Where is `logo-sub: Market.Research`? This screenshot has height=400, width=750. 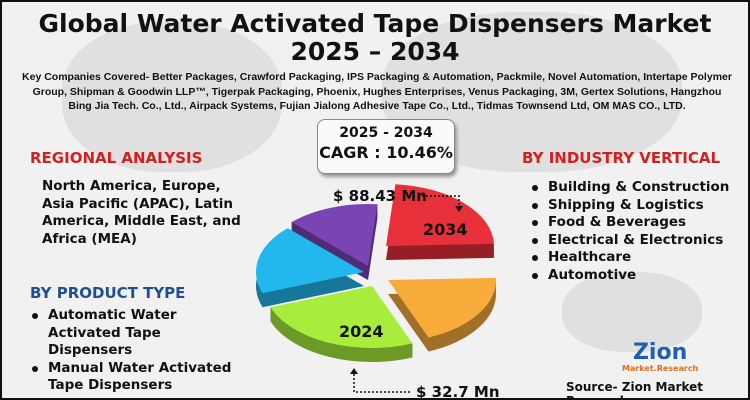
logo-sub: Market.Research is located at coordinates (660, 368).